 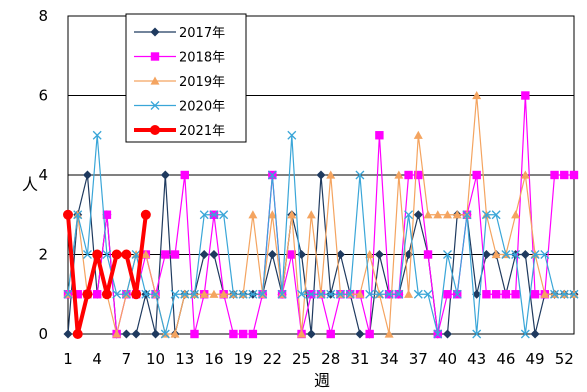 I want to click on x-tick-label: 16, so click(x=213, y=359).